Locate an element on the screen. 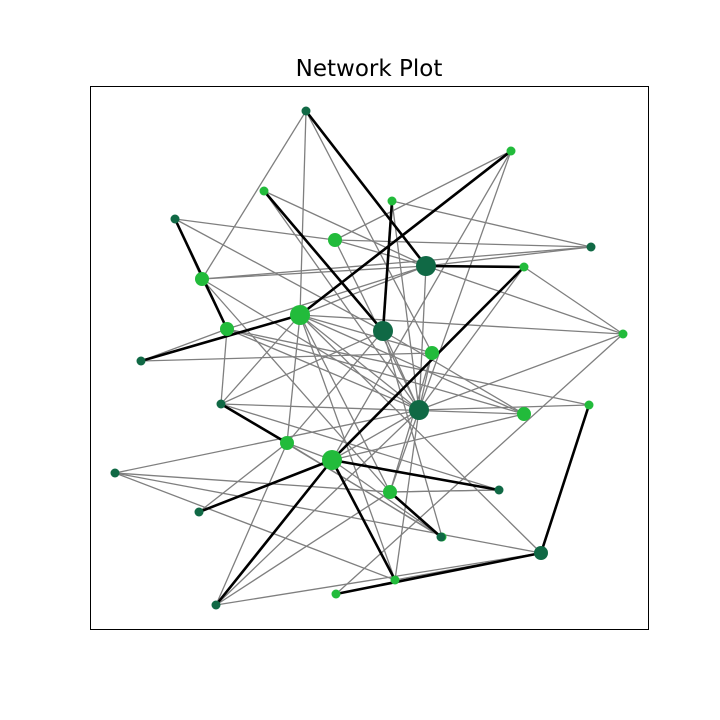 The width and height of the screenshot is (720, 720). thin-edge-n22-n29 is located at coordinates (303, 548).